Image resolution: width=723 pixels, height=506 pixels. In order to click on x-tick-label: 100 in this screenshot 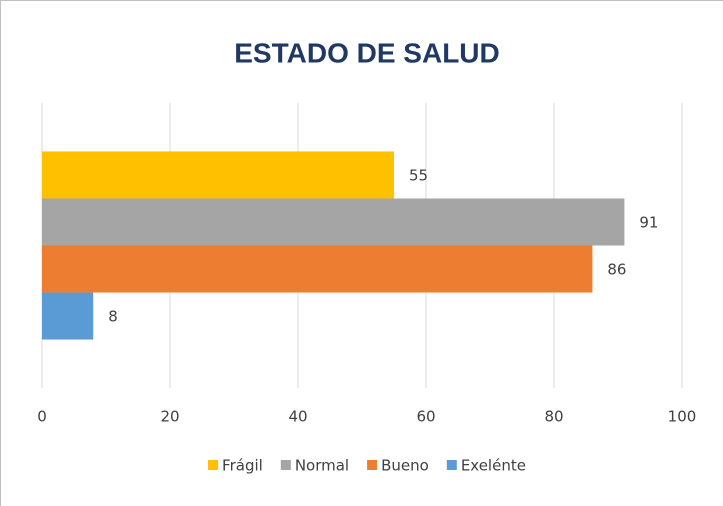, I will do `click(682, 417)`.